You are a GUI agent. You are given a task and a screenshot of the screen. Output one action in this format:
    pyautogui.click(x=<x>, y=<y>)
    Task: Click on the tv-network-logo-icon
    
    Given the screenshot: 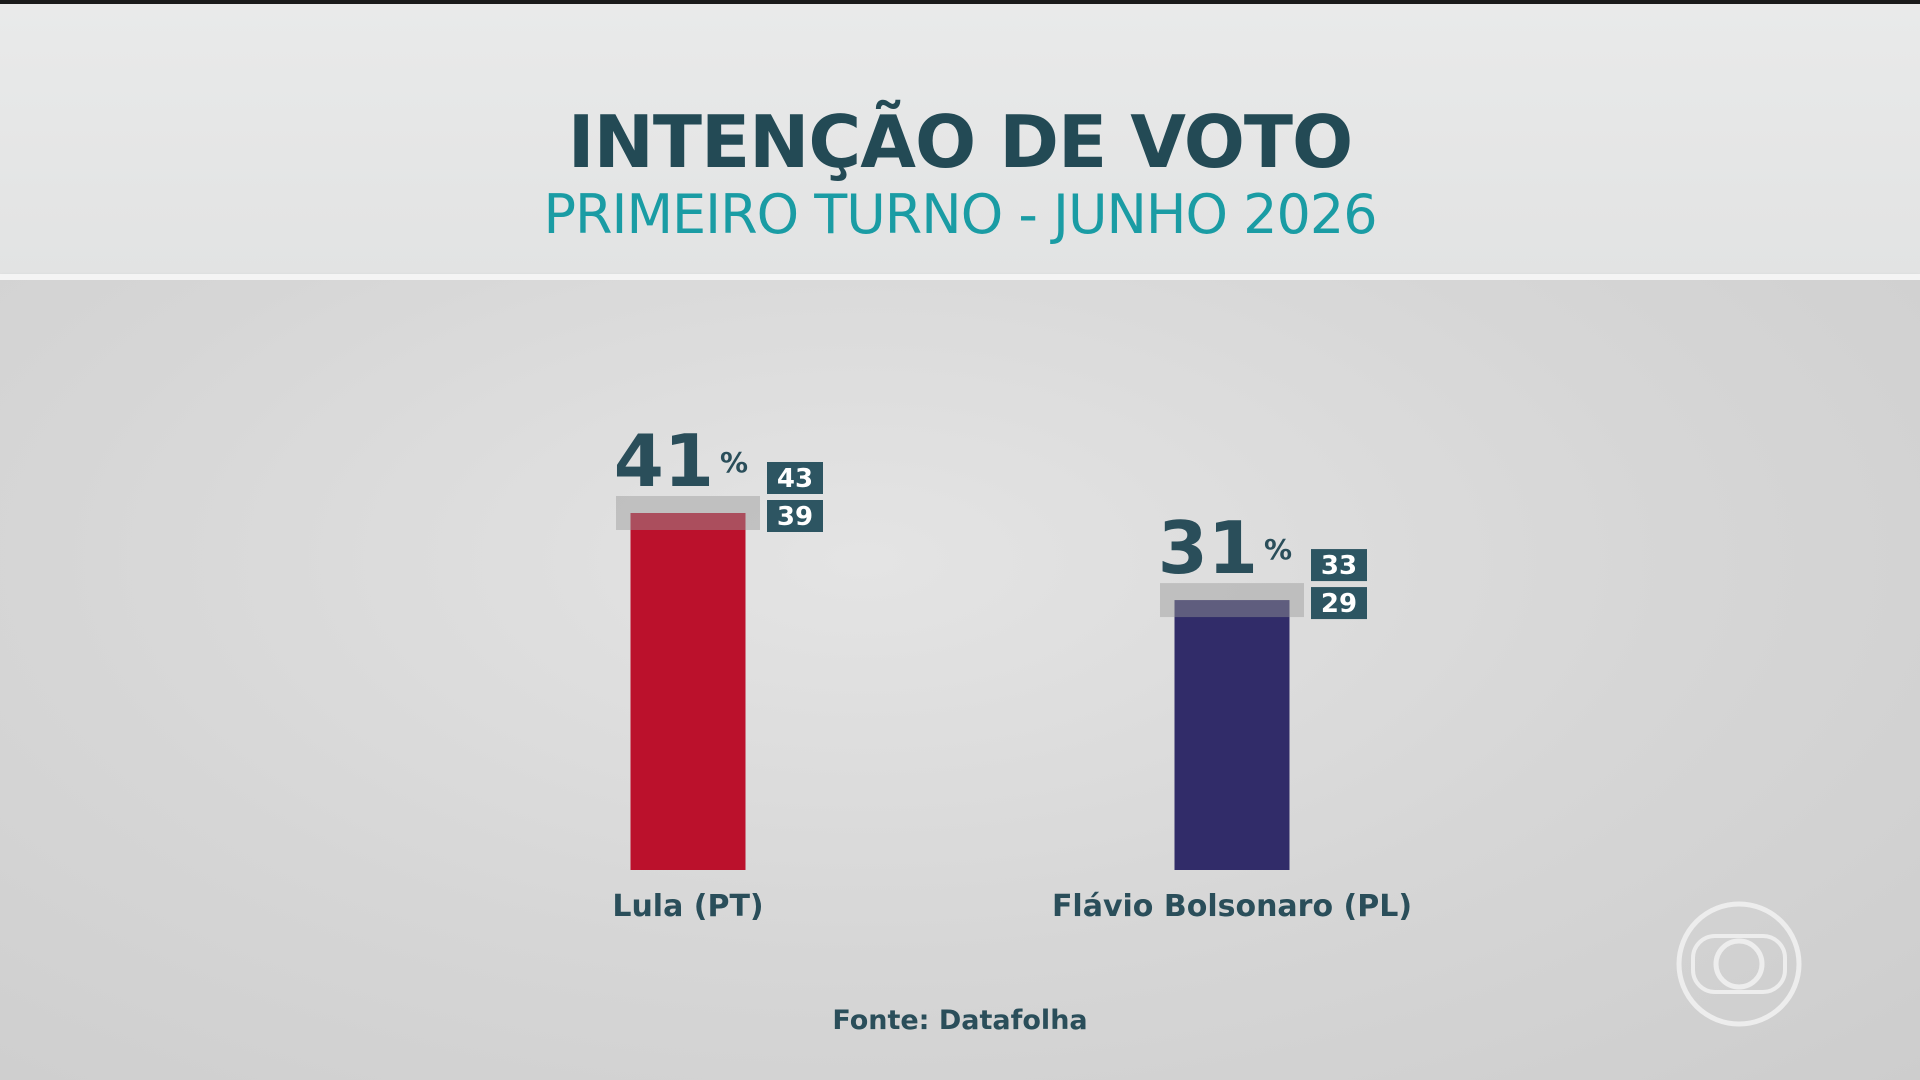 What is the action you would take?
    pyautogui.click(x=1739, y=964)
    